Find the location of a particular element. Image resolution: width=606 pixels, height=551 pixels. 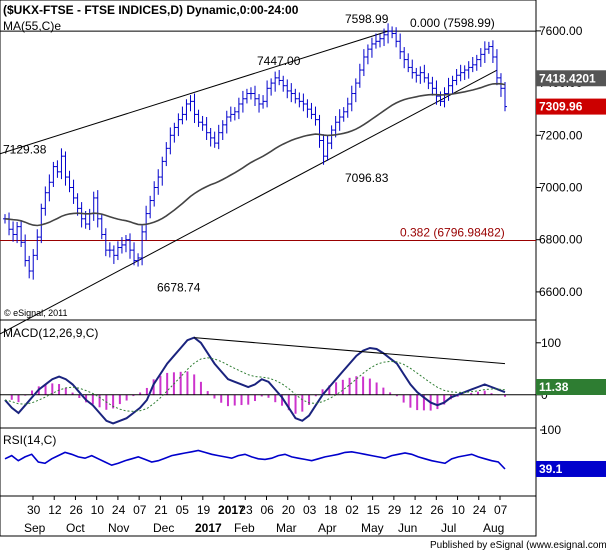

published-label: Published by eSignal (www.esignal.com) is located at coordinates (518, 545).